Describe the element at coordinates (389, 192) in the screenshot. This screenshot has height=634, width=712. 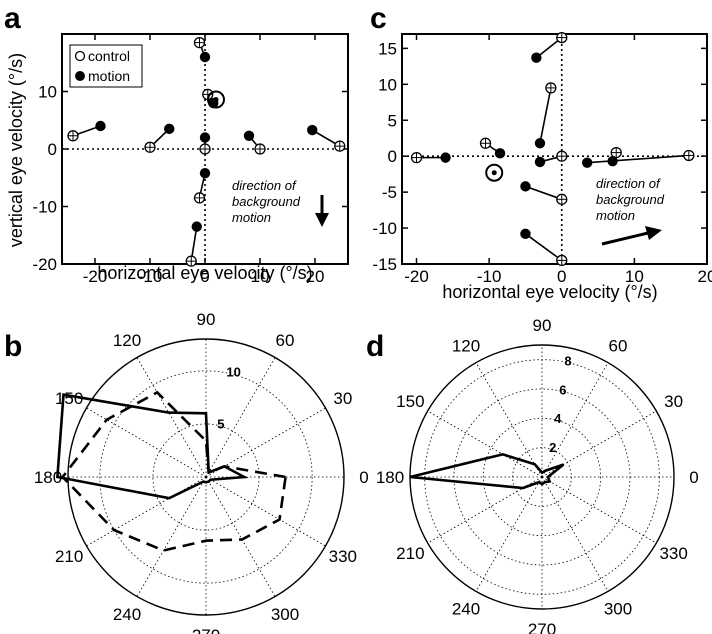
I see `y-tick-label-c: -5` at that location.